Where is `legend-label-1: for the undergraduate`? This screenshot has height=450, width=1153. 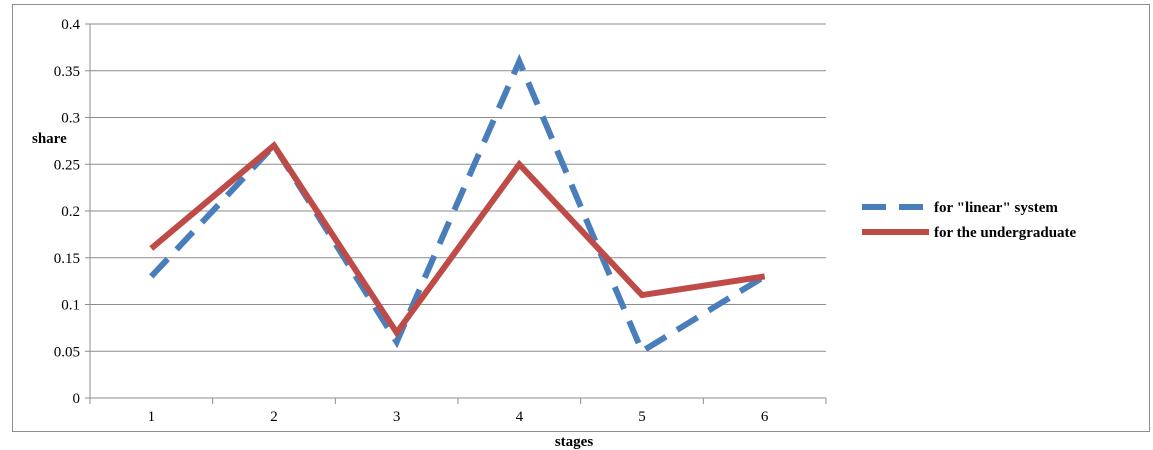
legend-label-1: for the undergraduate is located at coordinates (1005, 233).